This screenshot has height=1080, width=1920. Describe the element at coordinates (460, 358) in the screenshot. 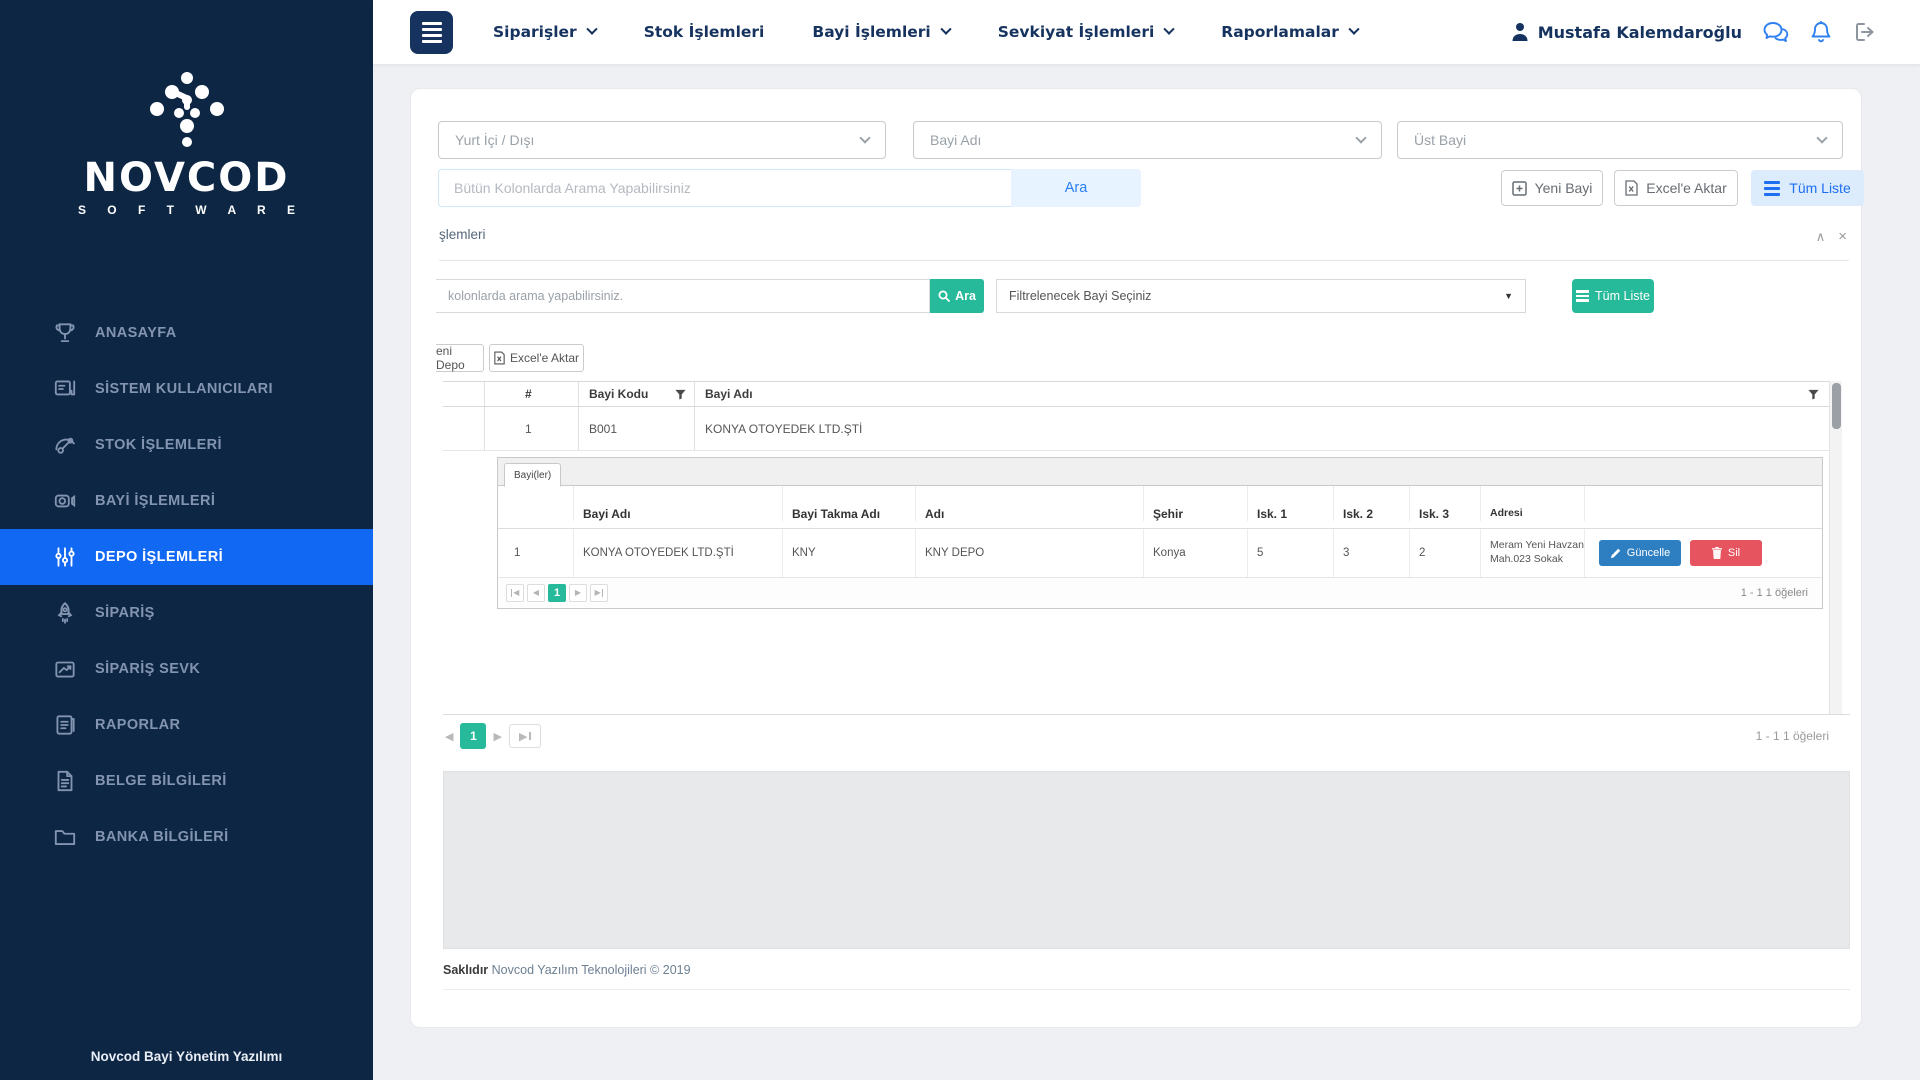

I see `new-depot-button: eni Depo` at that location.